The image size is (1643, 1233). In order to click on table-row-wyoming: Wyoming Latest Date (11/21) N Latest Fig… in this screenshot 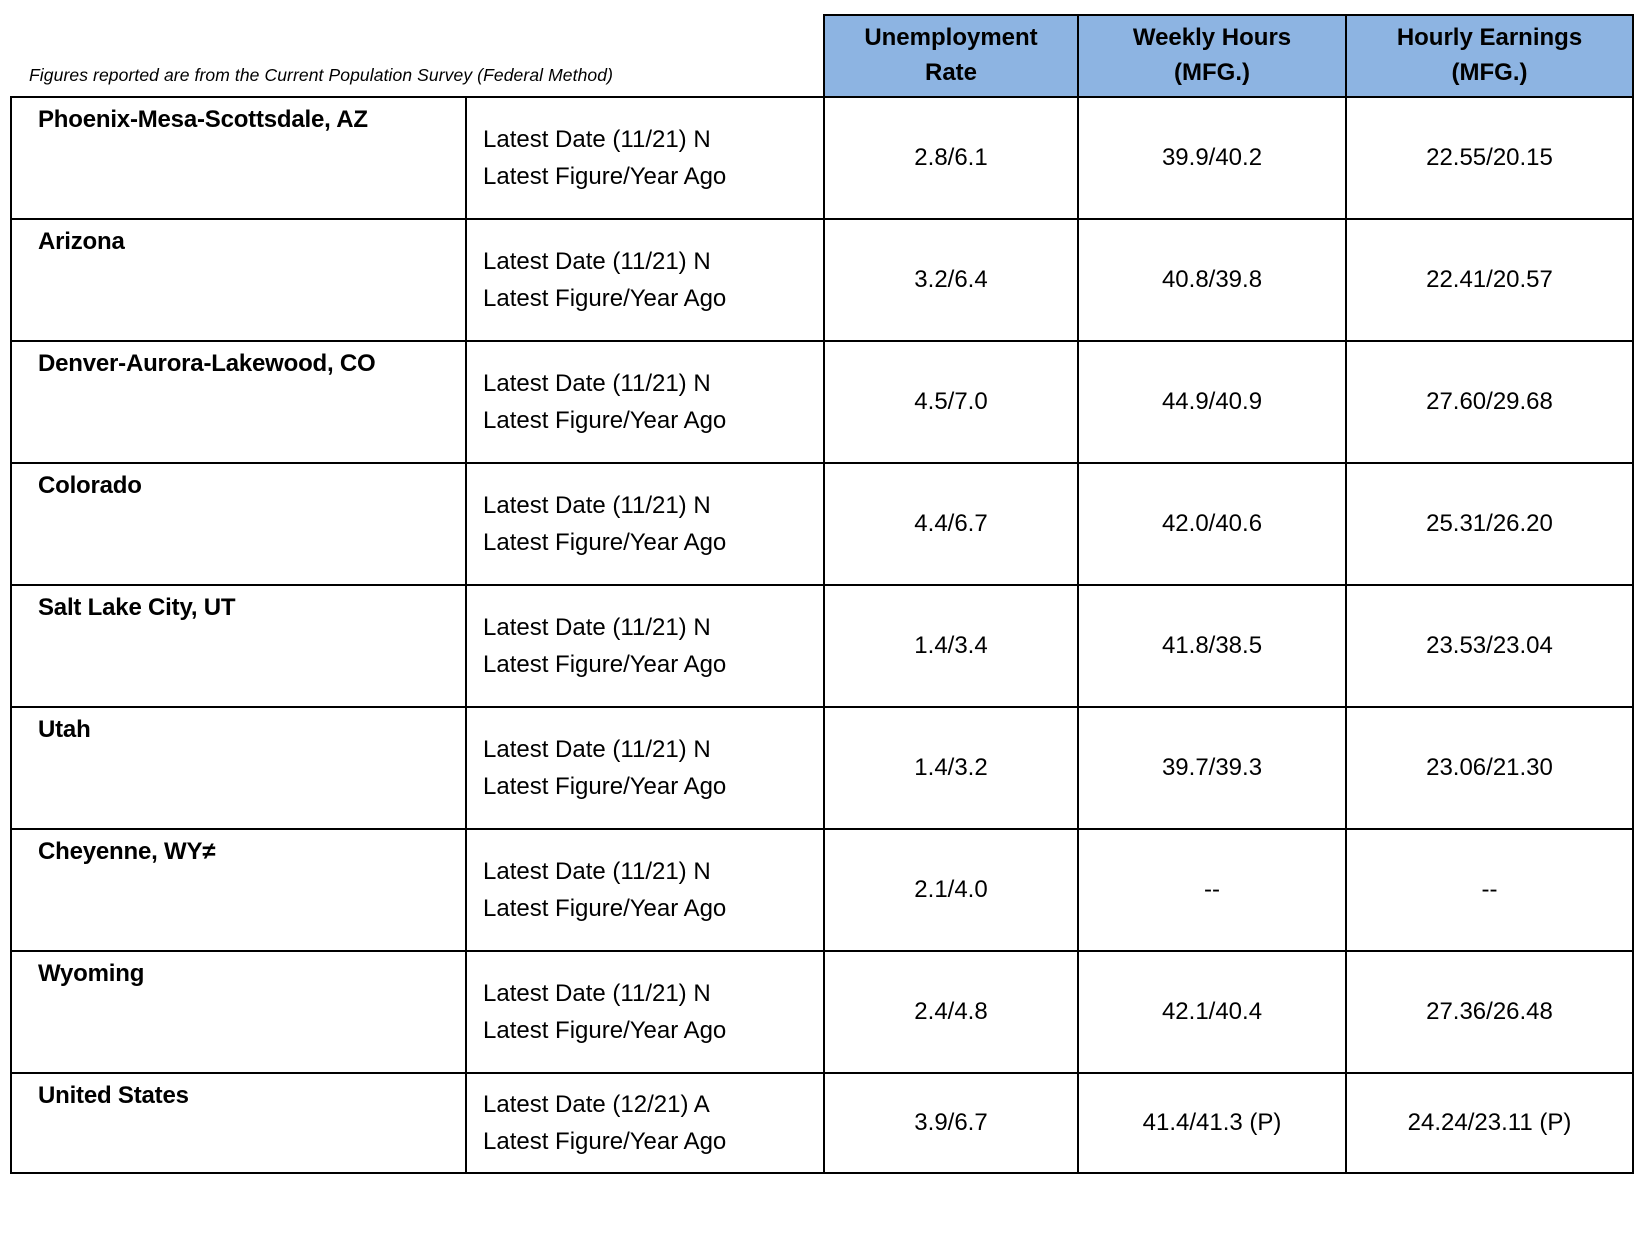, I will do `click(822, 1012)`.